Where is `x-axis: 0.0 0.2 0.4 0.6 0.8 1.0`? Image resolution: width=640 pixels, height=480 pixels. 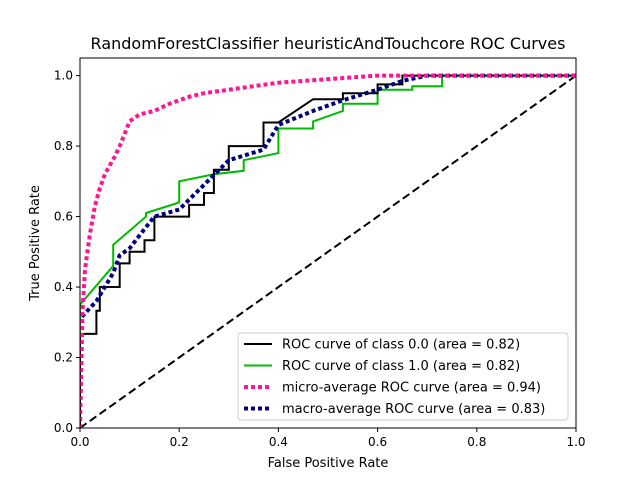
x-axis: 0.0 0.2 0.4 0.6 0.8 1.0 is located at coordinates (328, 438).